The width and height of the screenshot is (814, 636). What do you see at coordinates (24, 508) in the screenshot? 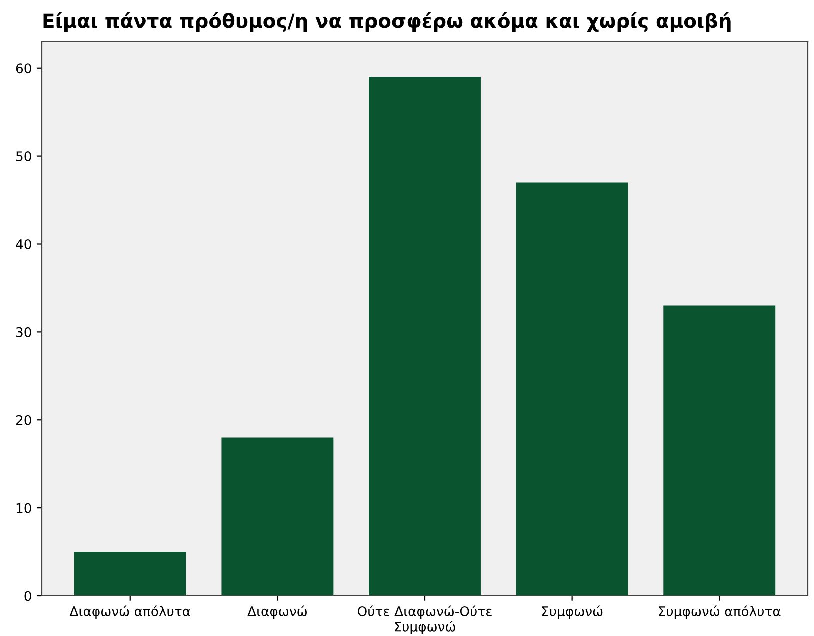
I see `y-tick-label: 10` at bounding box center [24, 508].